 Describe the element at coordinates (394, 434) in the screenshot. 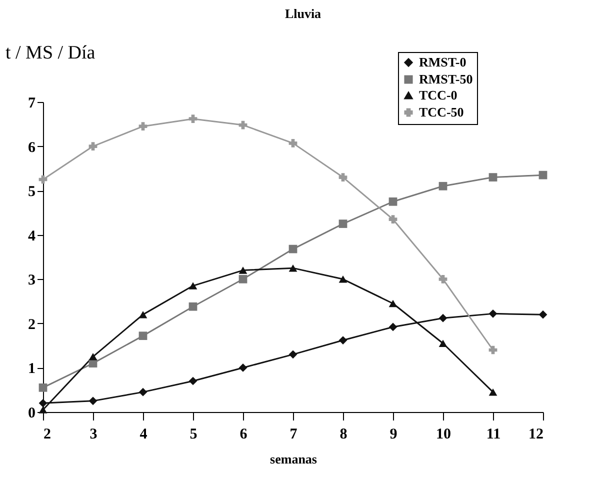

I see `x-tick-label: 9` at that location.